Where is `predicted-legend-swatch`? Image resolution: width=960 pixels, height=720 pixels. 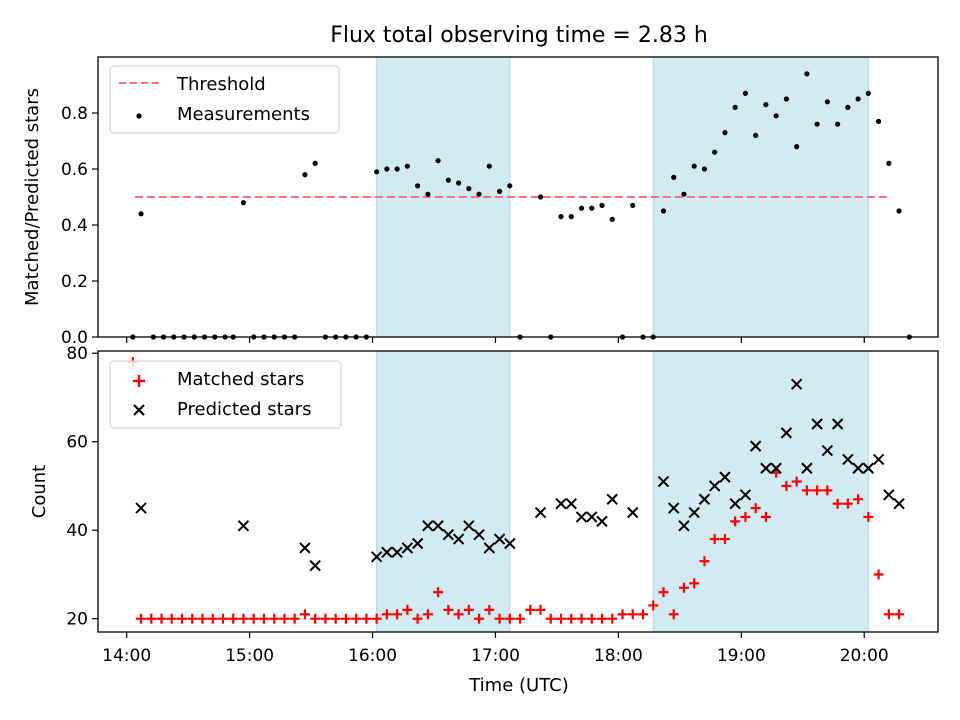
predicted-legend-swatch is located at coordinates (139, 410).